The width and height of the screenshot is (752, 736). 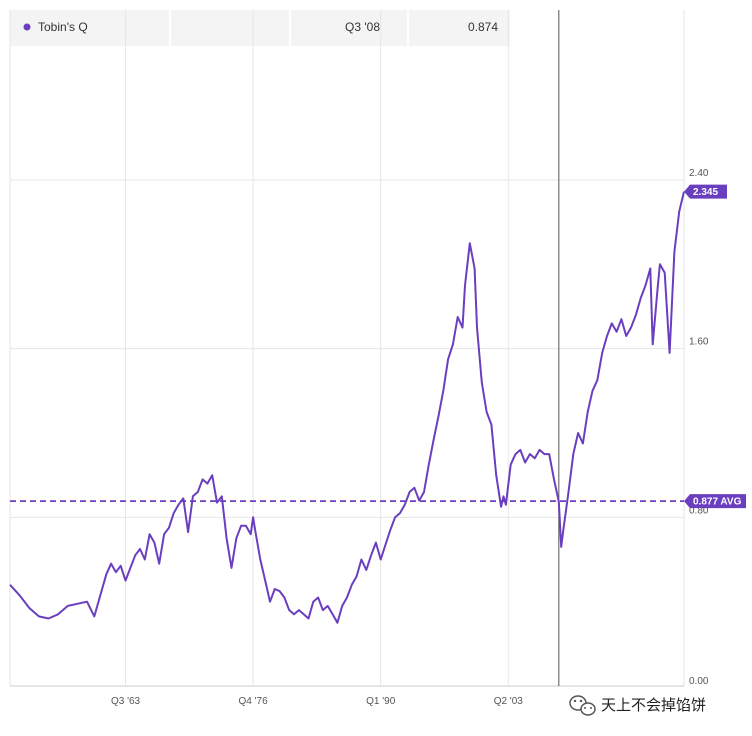 What do you see at coordinates (715, 346) in the screenshot?
I see `value-badges: 2.345 0.877 AVG` at bounding box center [715, 346].